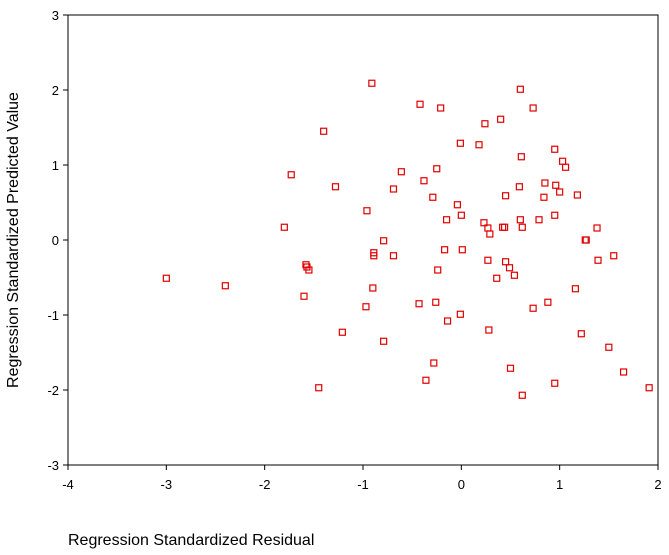 The width and height of the screenshot is (669, 555). I want to click on x-tick-label: -4, so click(68, 484).